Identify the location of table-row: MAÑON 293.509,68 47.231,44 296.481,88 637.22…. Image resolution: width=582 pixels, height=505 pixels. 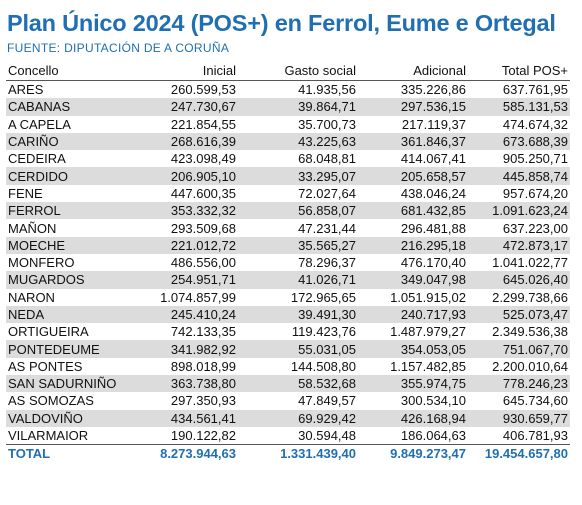
(288, 227).